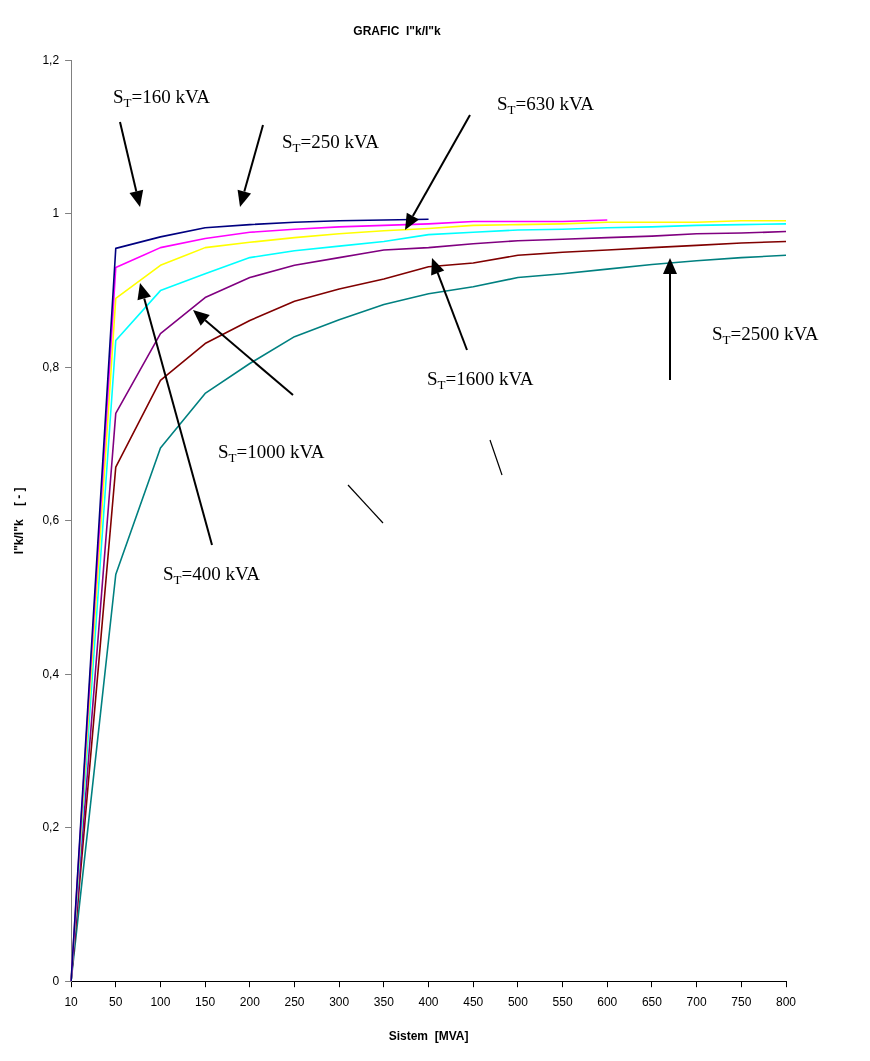  Describe the element at coordinates (71, 1001) in the screenshot. I see `x-tick-label: 10` at that location.